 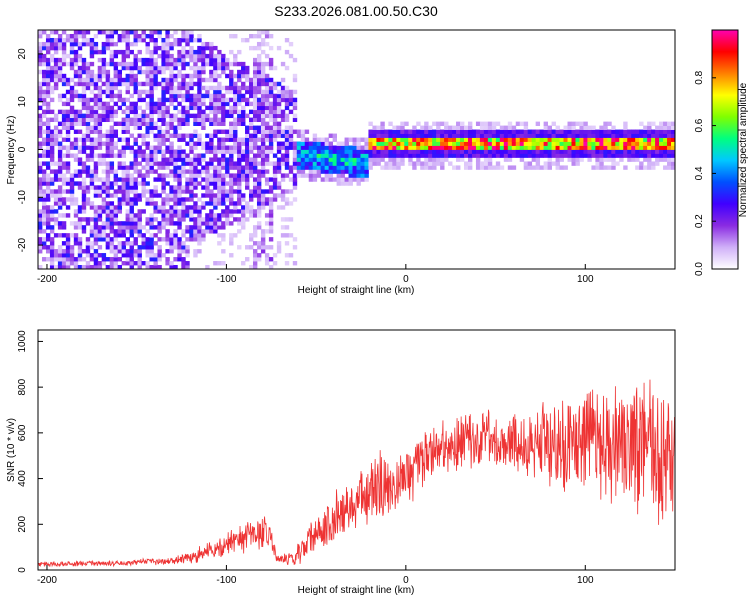 What do you see at coordinates (406, 580) in the screenshot?
I see `x-tick-label: 0` at bounding box center [406, 580].